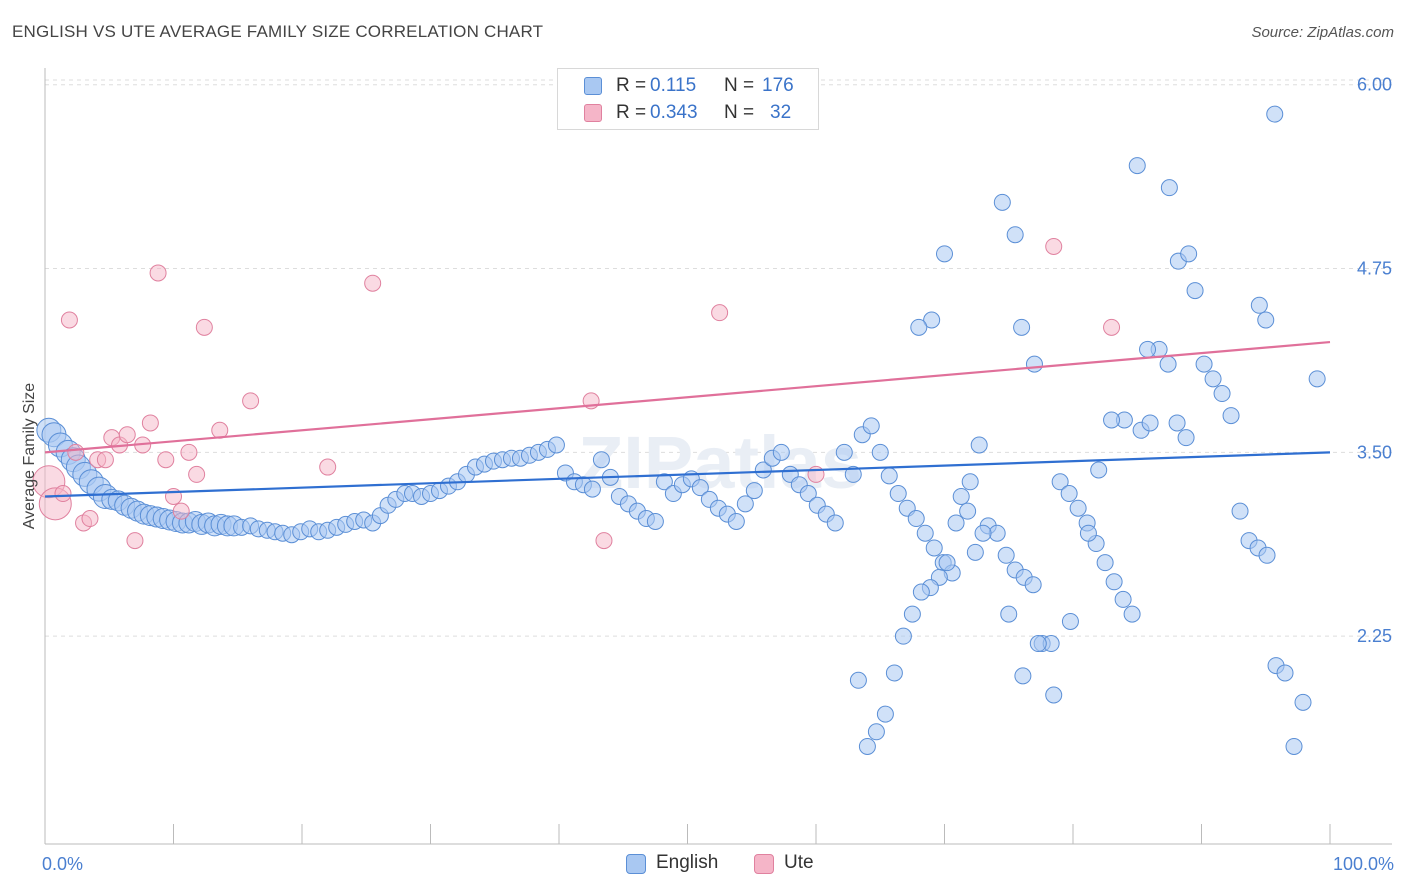 The height and width of the screenshot is (892, 1406). I want to click on y-tick-label: 2.25, so click(1374, 636).